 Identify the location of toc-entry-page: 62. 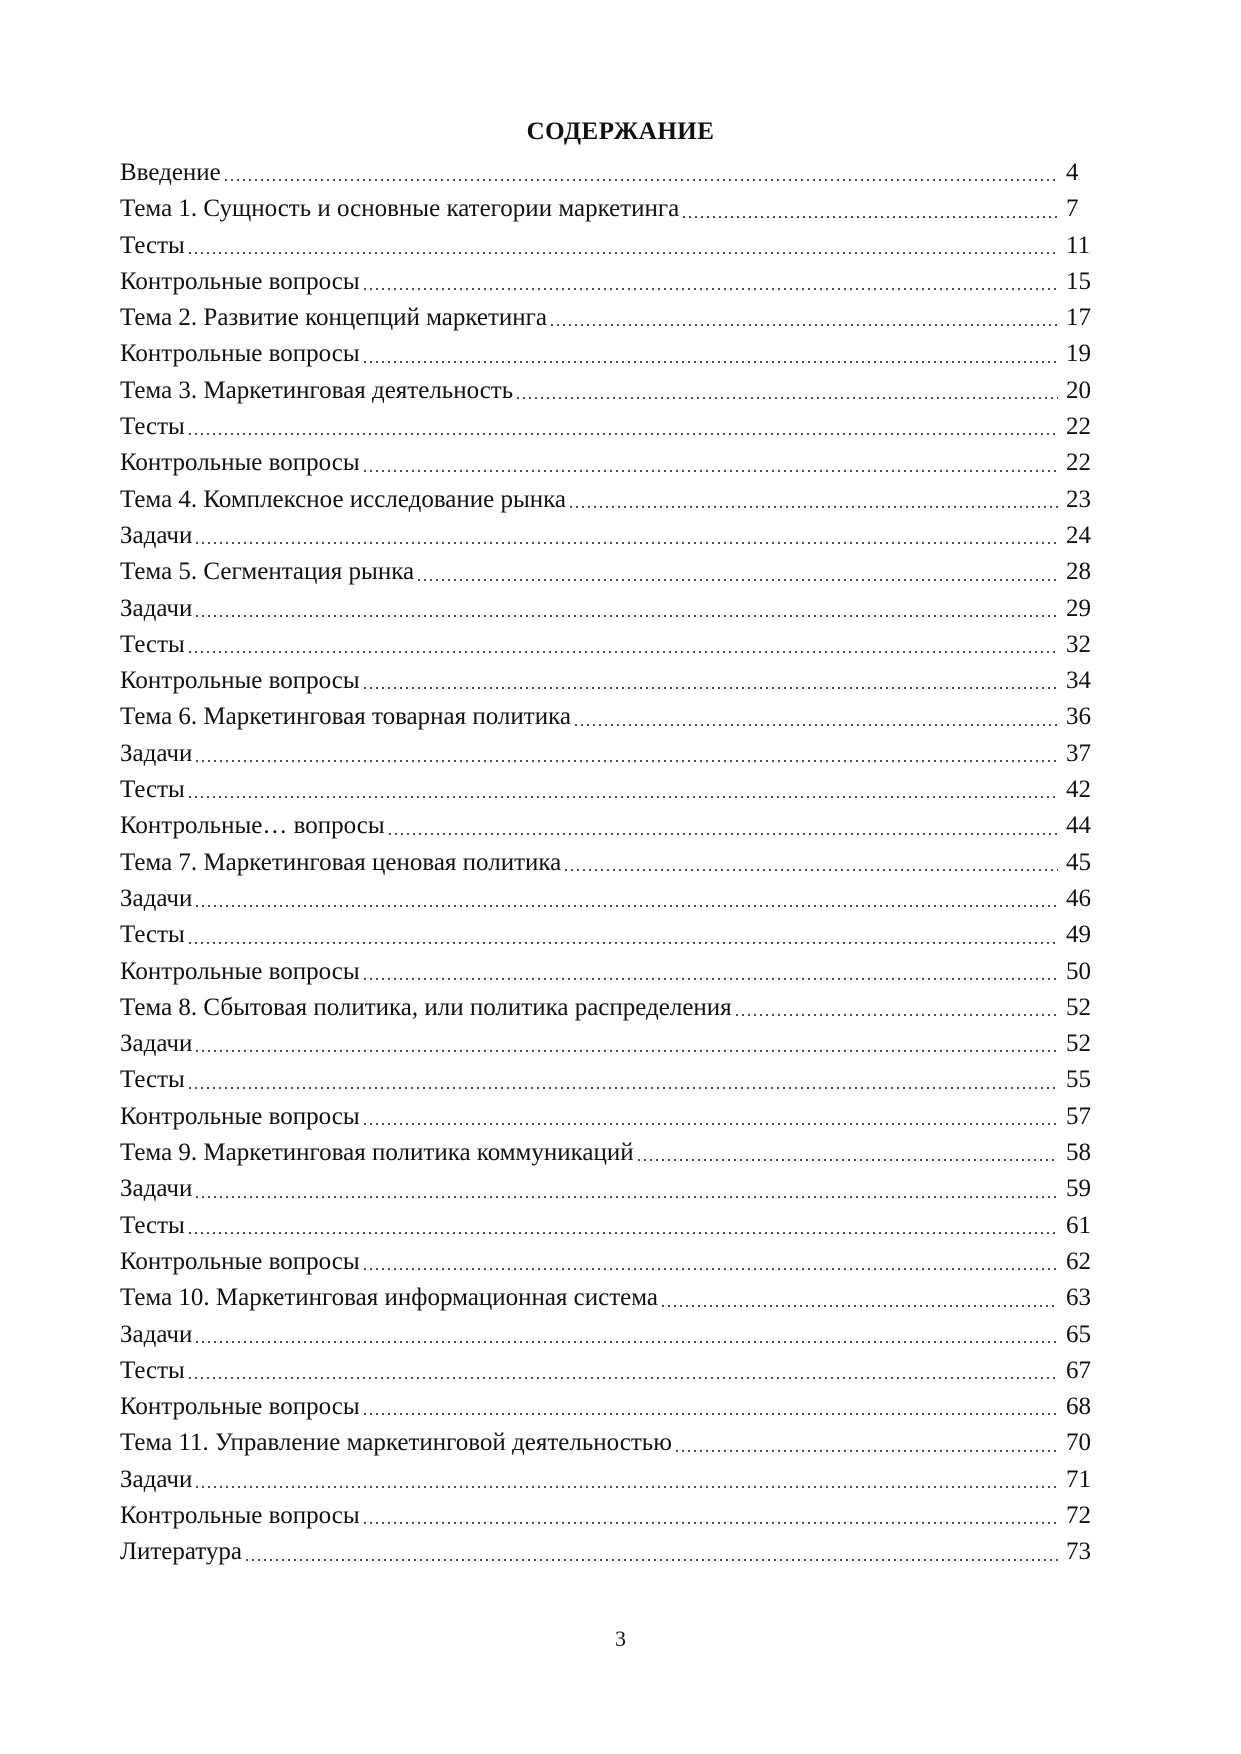
(1078, 1261).